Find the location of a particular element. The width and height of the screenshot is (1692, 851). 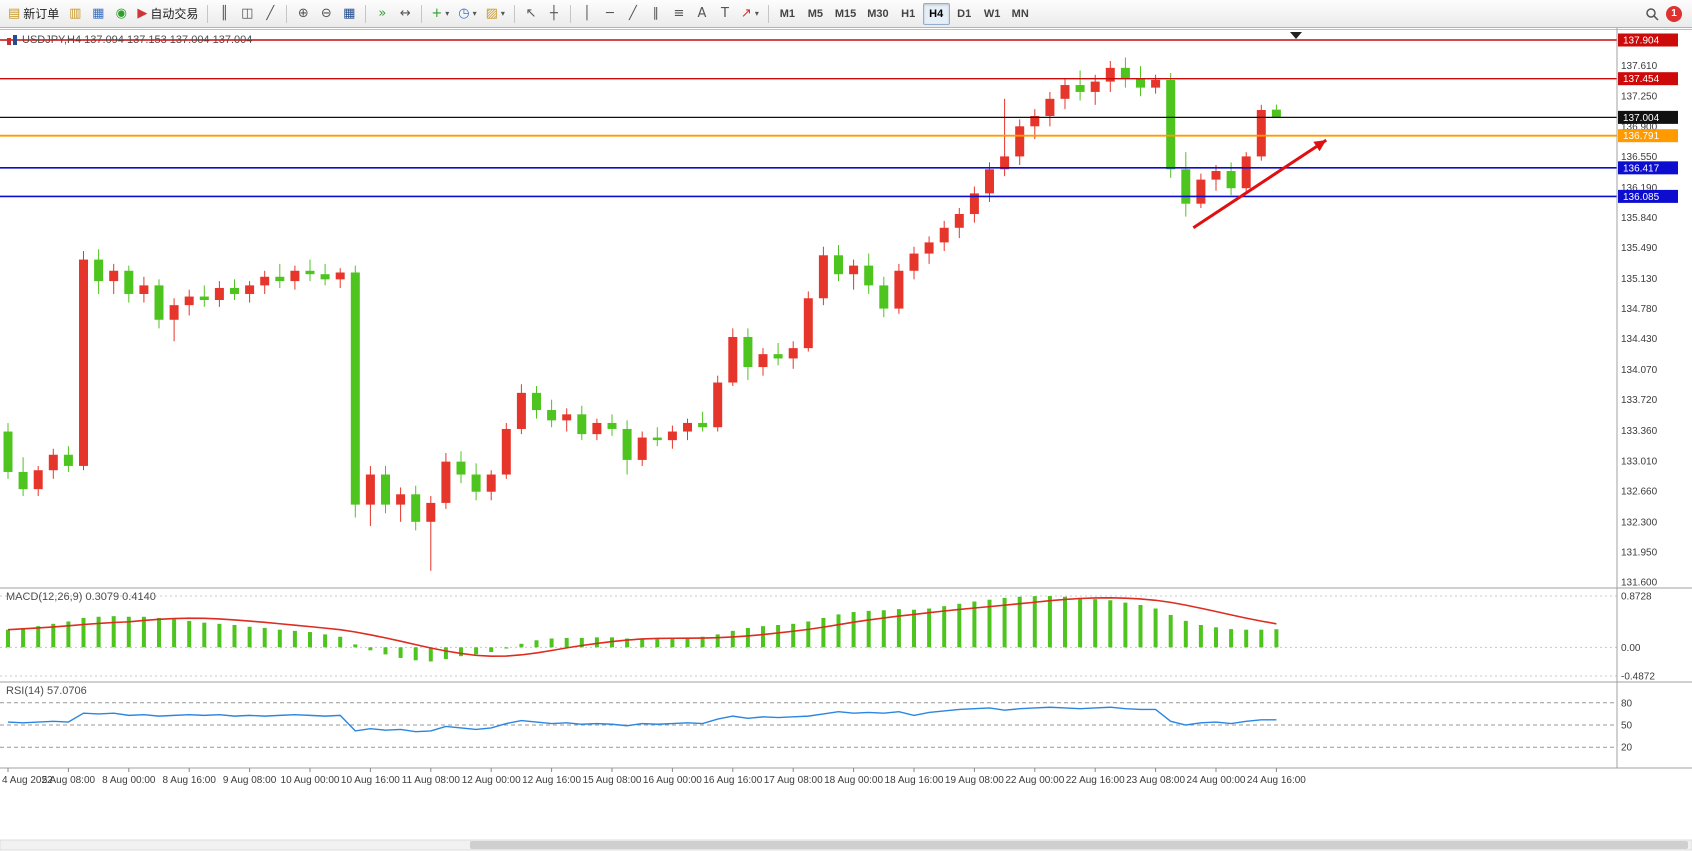

timeframe-w1-button: W1 is located at coordinates (992, 14).